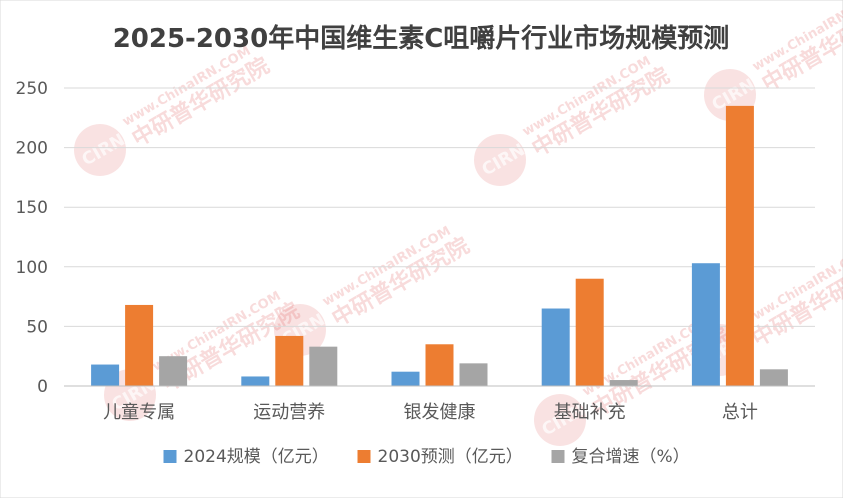  What do you see at coordinates (32, 208) in the screenshot?
I see `y-tick-label: 150` at bounding box center [32, 208].